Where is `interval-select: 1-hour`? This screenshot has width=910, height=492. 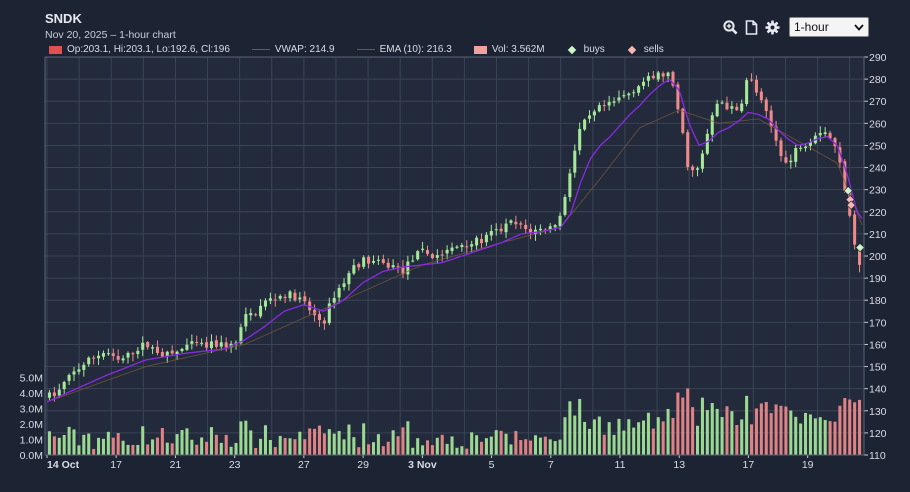 interval-select: 1-hour is located at coordinates (829, 27).